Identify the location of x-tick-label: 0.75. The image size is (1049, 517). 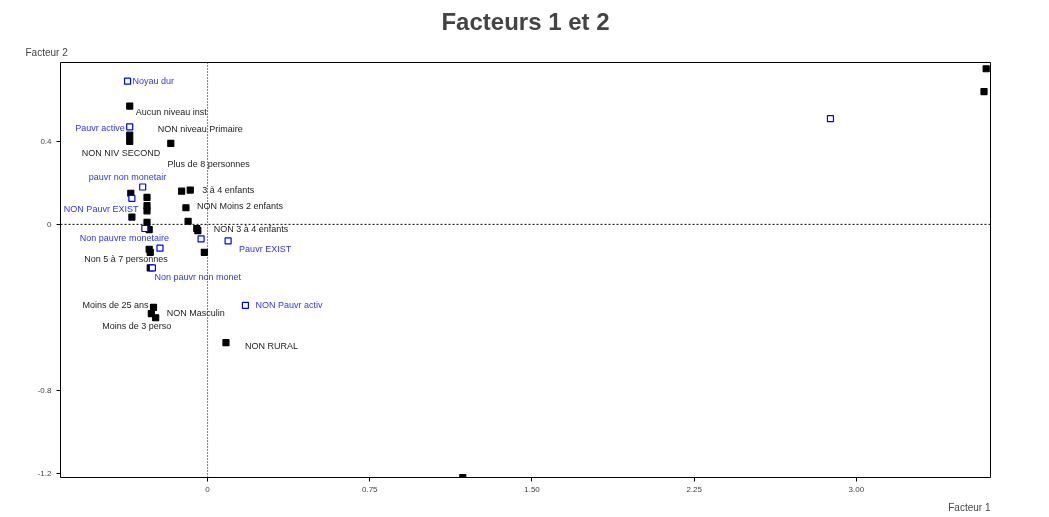
(370, 489).